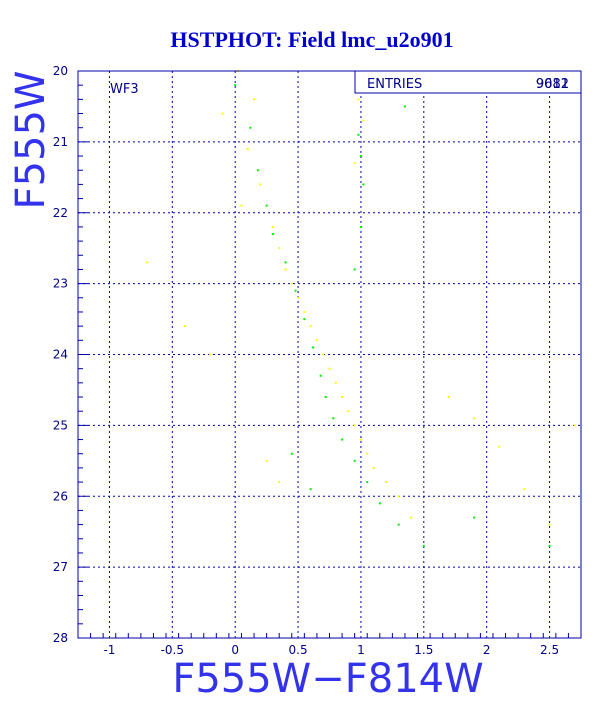 The width and height of the screenshot is (612, 709). I want to click on y-axis-label: F555W, so click(31, 140).